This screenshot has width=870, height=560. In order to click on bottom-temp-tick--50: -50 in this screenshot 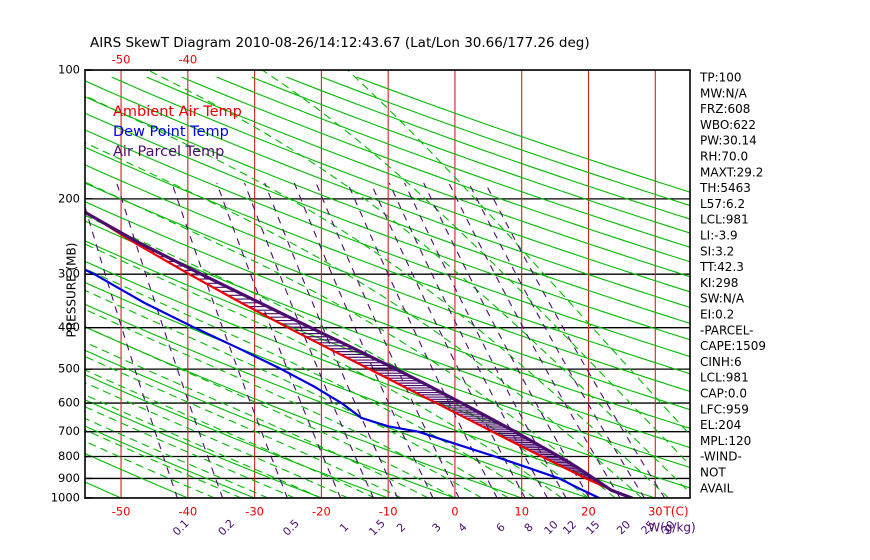, I will do `click(121, 512)`.